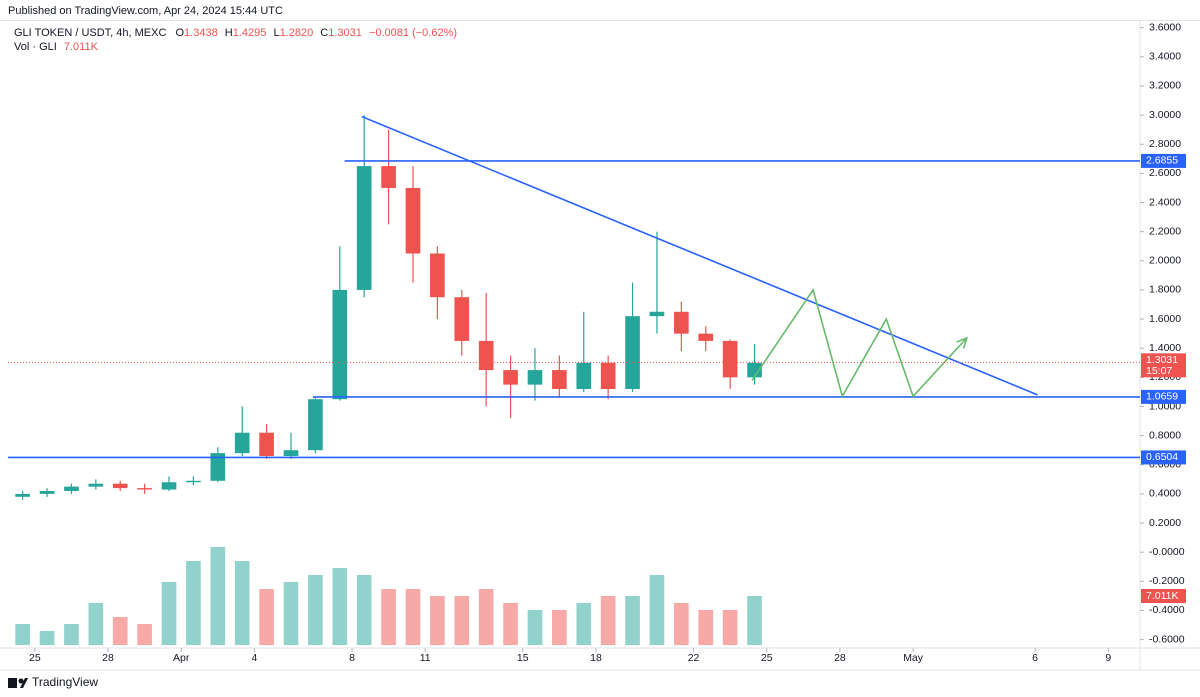  I want to click on y-tick-label: -0.6000, so click(1167, 639).